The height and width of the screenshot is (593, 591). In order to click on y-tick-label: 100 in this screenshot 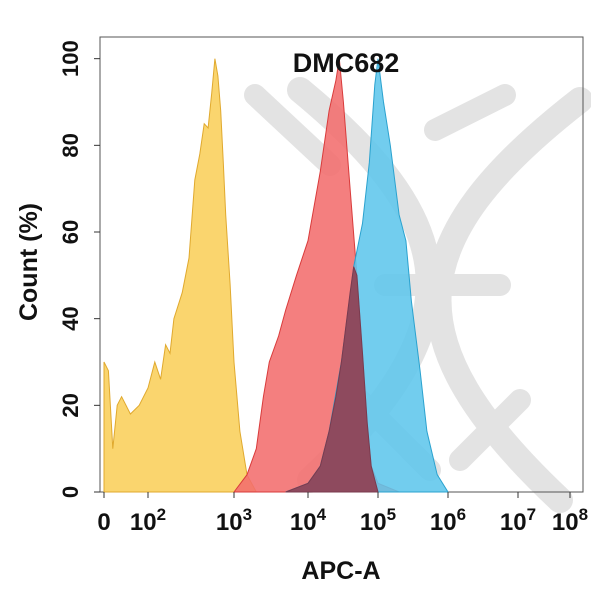, I will do `click(70, 58)`.